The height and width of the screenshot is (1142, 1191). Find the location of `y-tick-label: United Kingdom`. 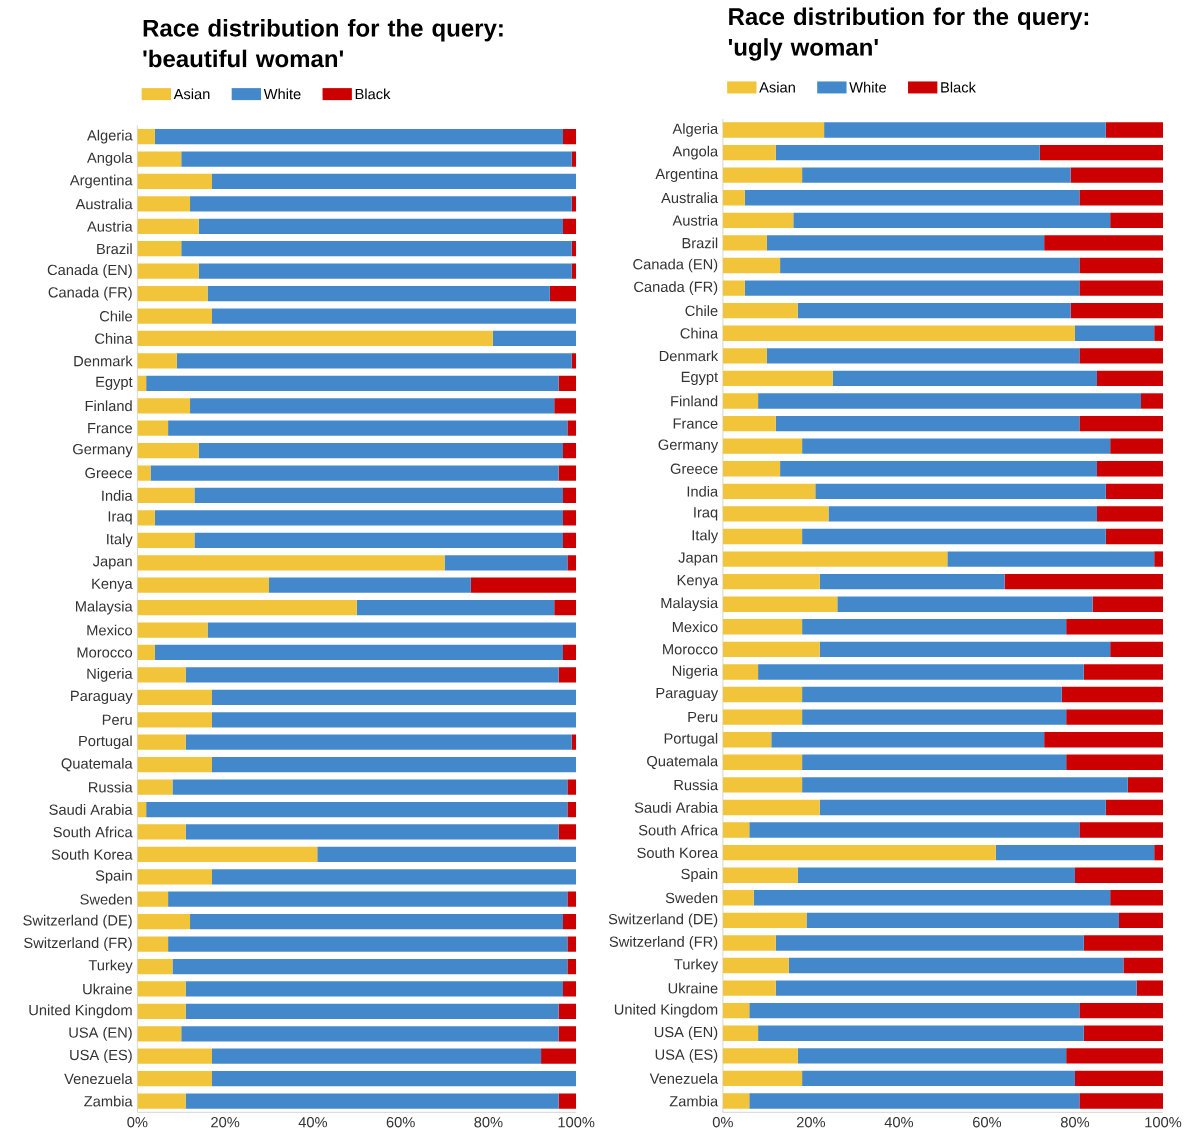

y-tick-label: United Kingdom is located at coordinates (666, 1010).